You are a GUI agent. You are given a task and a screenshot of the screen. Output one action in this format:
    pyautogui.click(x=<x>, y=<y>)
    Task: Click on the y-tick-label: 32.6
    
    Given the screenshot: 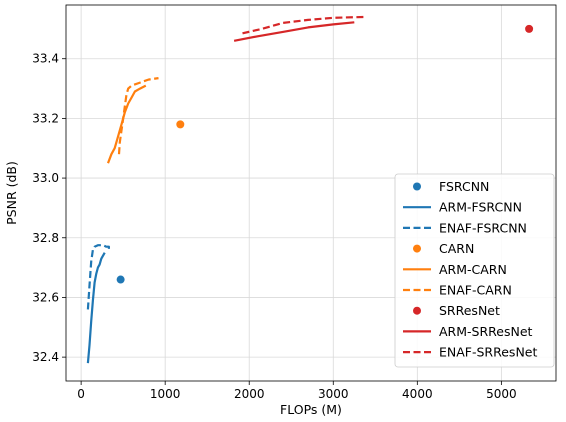 What is the action you would take?
    pyautogui.click(x=45, y=297)
    